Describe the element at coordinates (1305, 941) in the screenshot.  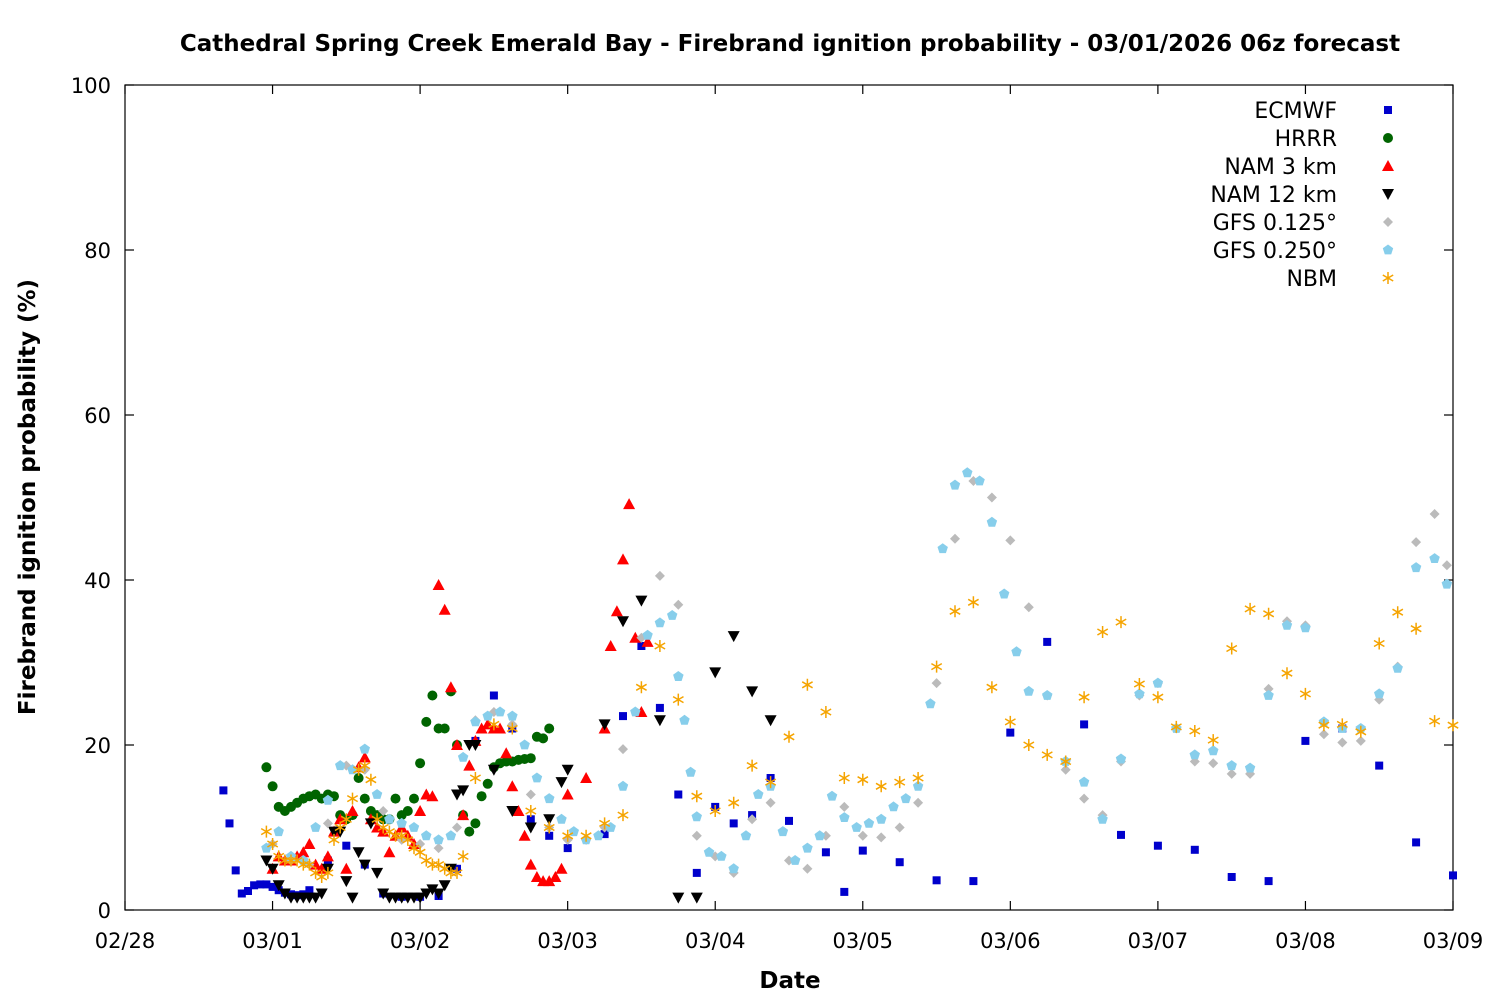
I see `x-tick-label: 03/08` at that location.